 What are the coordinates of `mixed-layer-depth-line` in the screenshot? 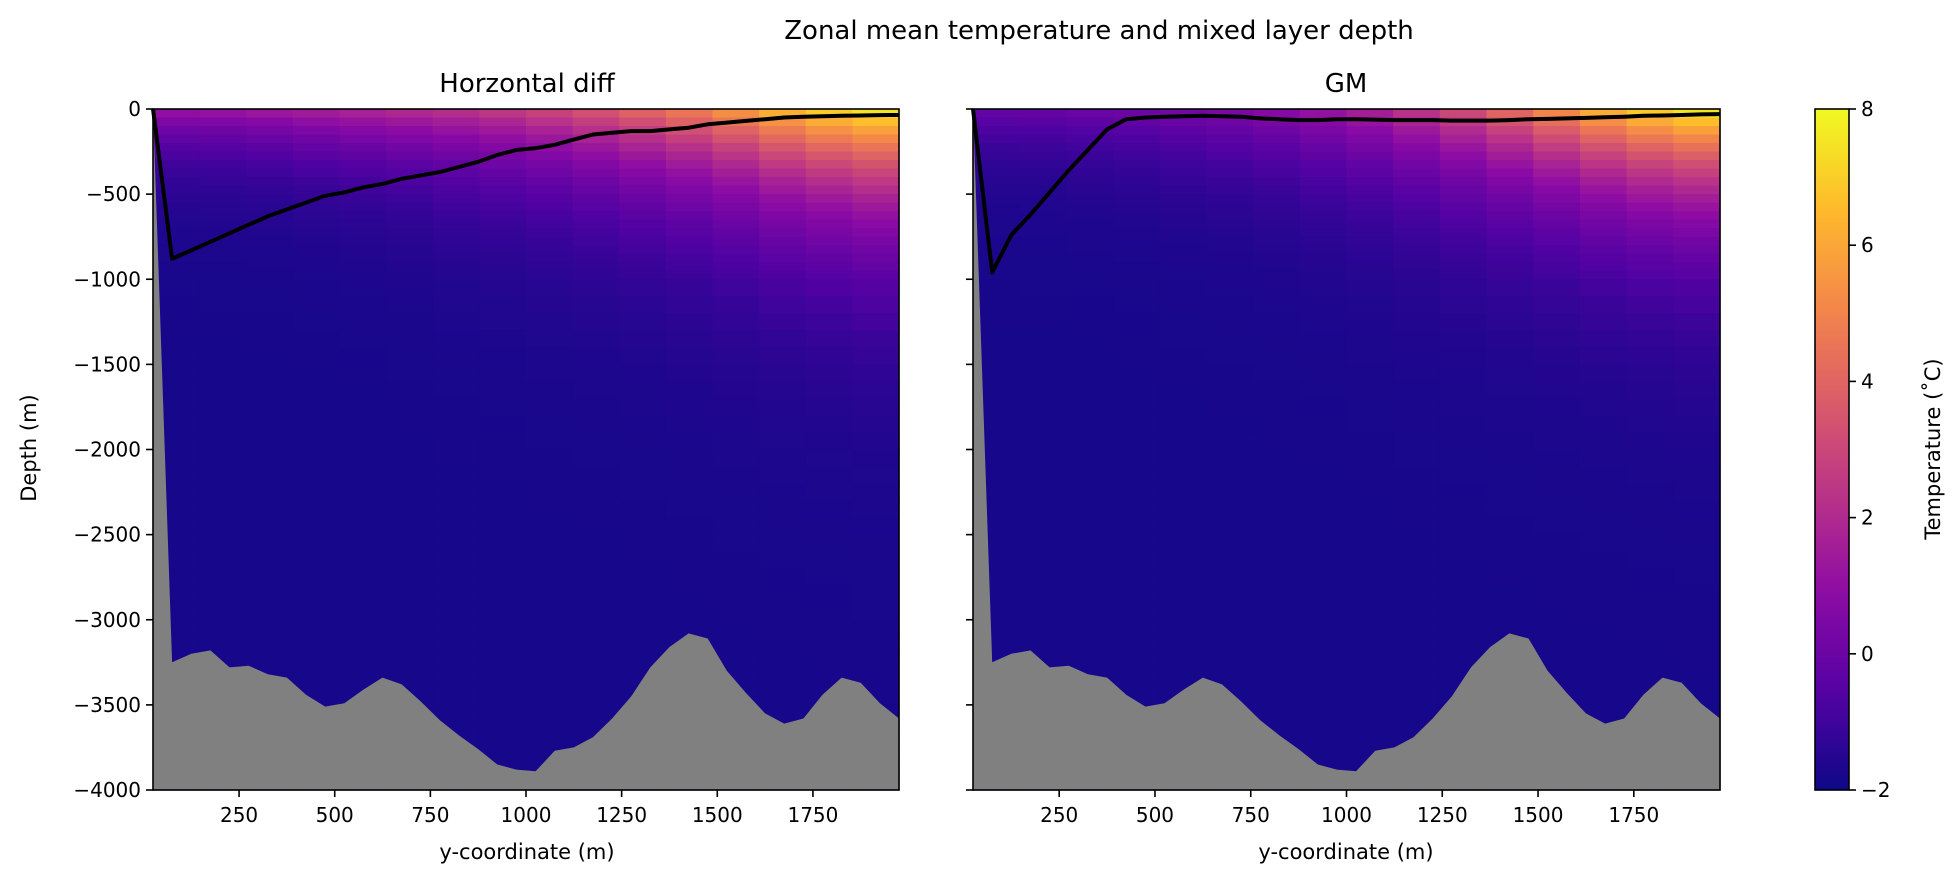 It's located at (1346, 191).